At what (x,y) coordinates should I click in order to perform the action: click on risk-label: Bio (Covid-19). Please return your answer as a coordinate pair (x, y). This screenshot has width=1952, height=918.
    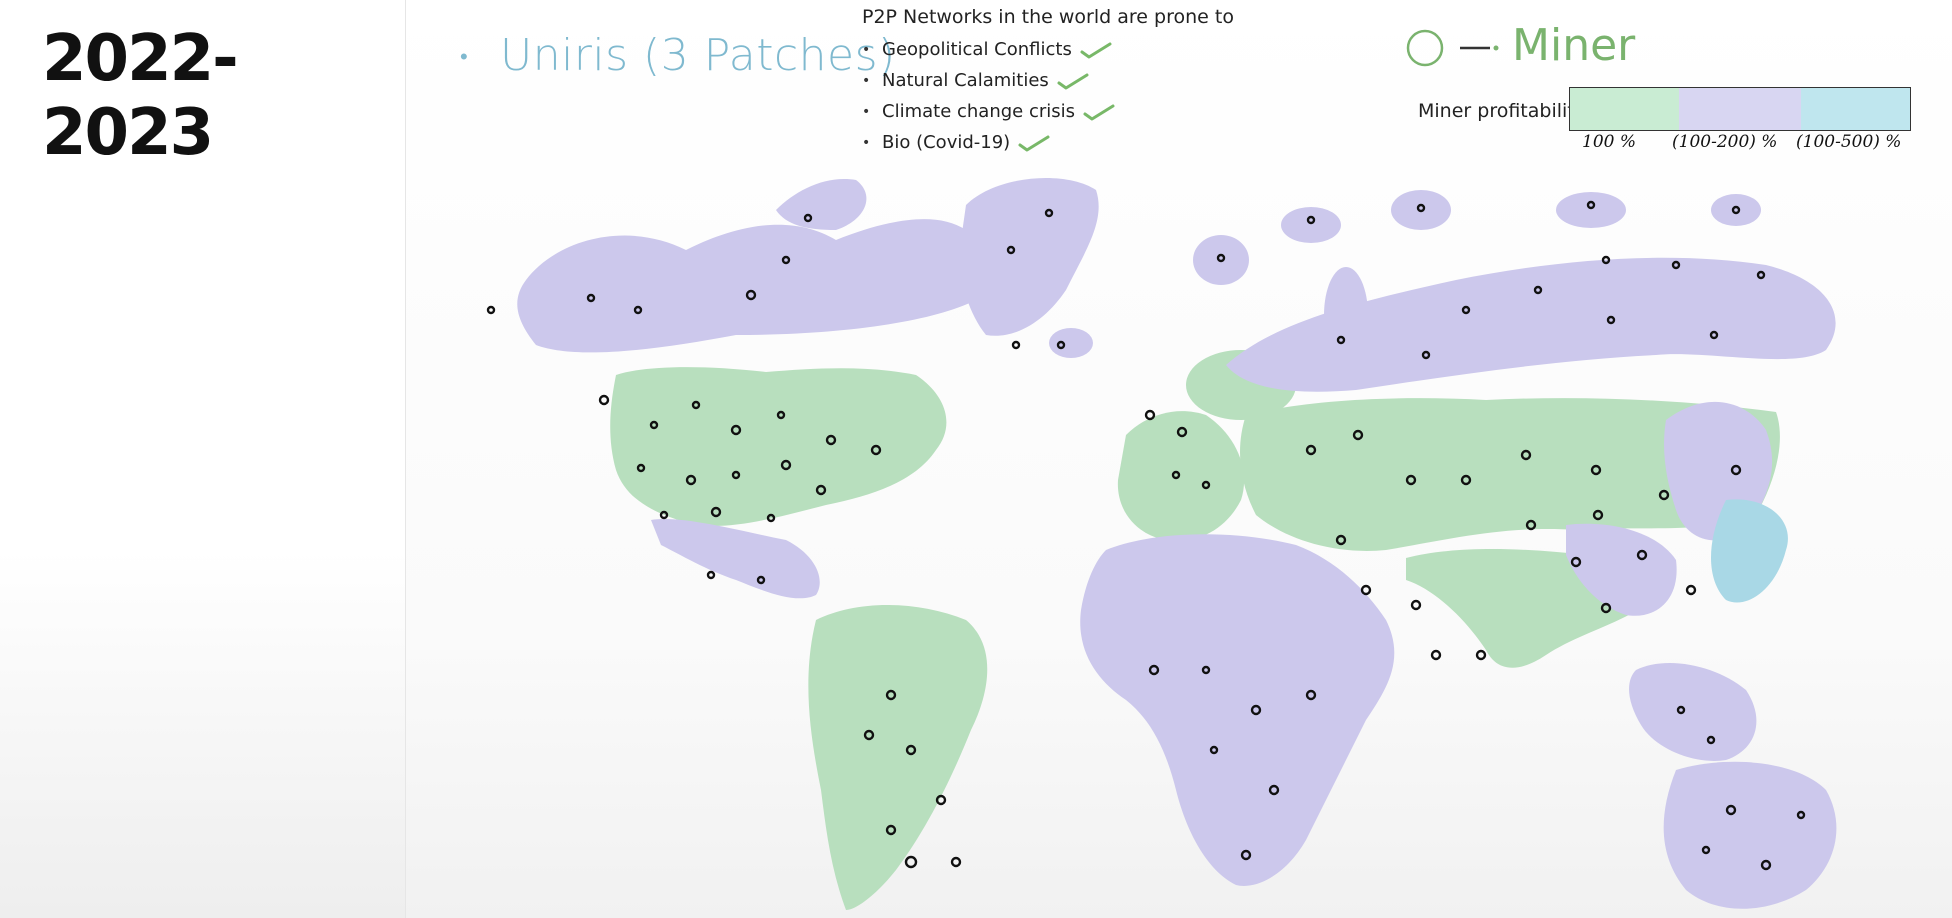
    Looking at the image, I should click on (946, 142).